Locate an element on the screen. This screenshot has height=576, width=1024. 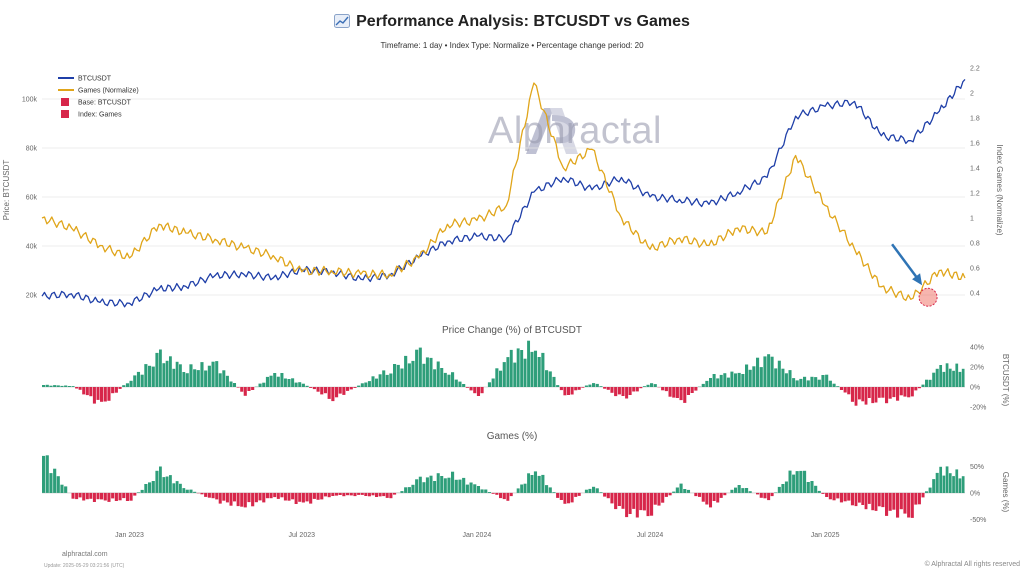
y-axis-label-btc: BTCUSDT (%) is located at coordinates (1005, 380).